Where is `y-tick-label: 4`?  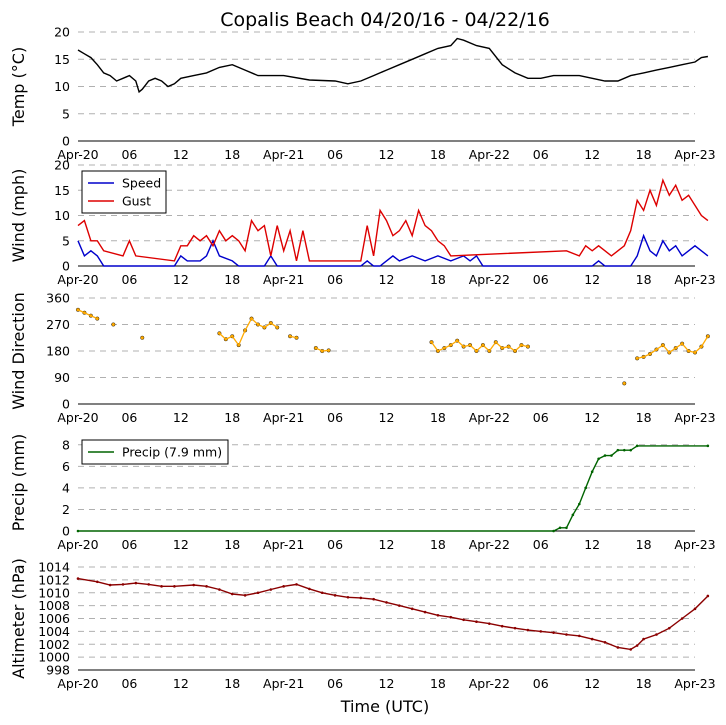
y-tick-label: 4 is located at coordinates (66, 487).